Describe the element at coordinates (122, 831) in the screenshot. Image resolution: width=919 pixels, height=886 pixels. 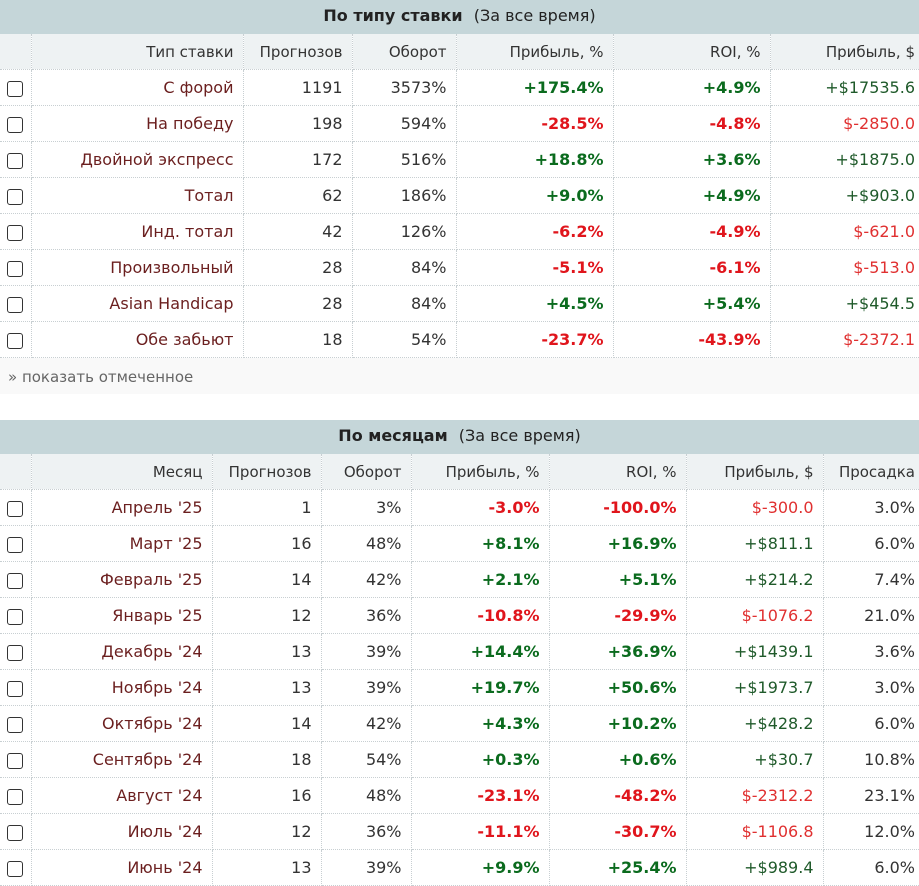
I see `month-name: Июль '24` at that location.